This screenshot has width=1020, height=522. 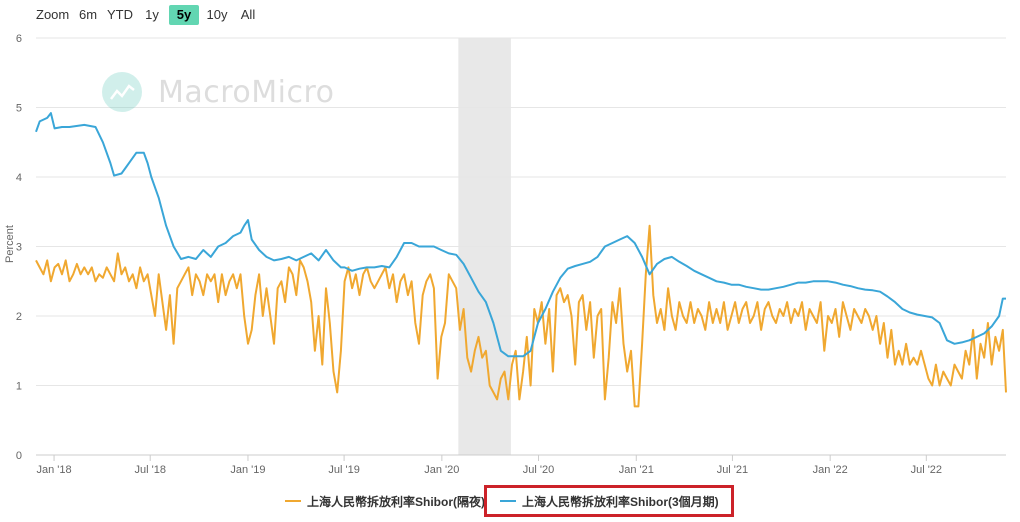 I want to click on legend-swatch-overnight, so click(x=293, y=501).